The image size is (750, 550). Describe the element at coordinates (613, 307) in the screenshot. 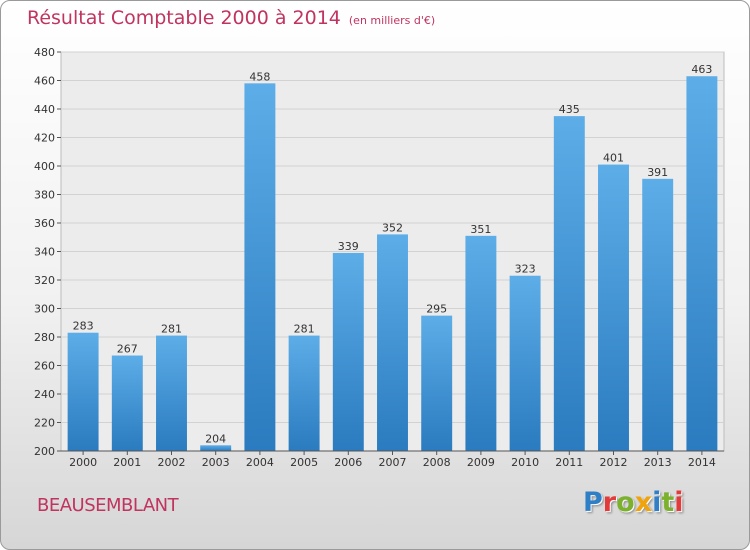

I see `bar-2012` at that location.